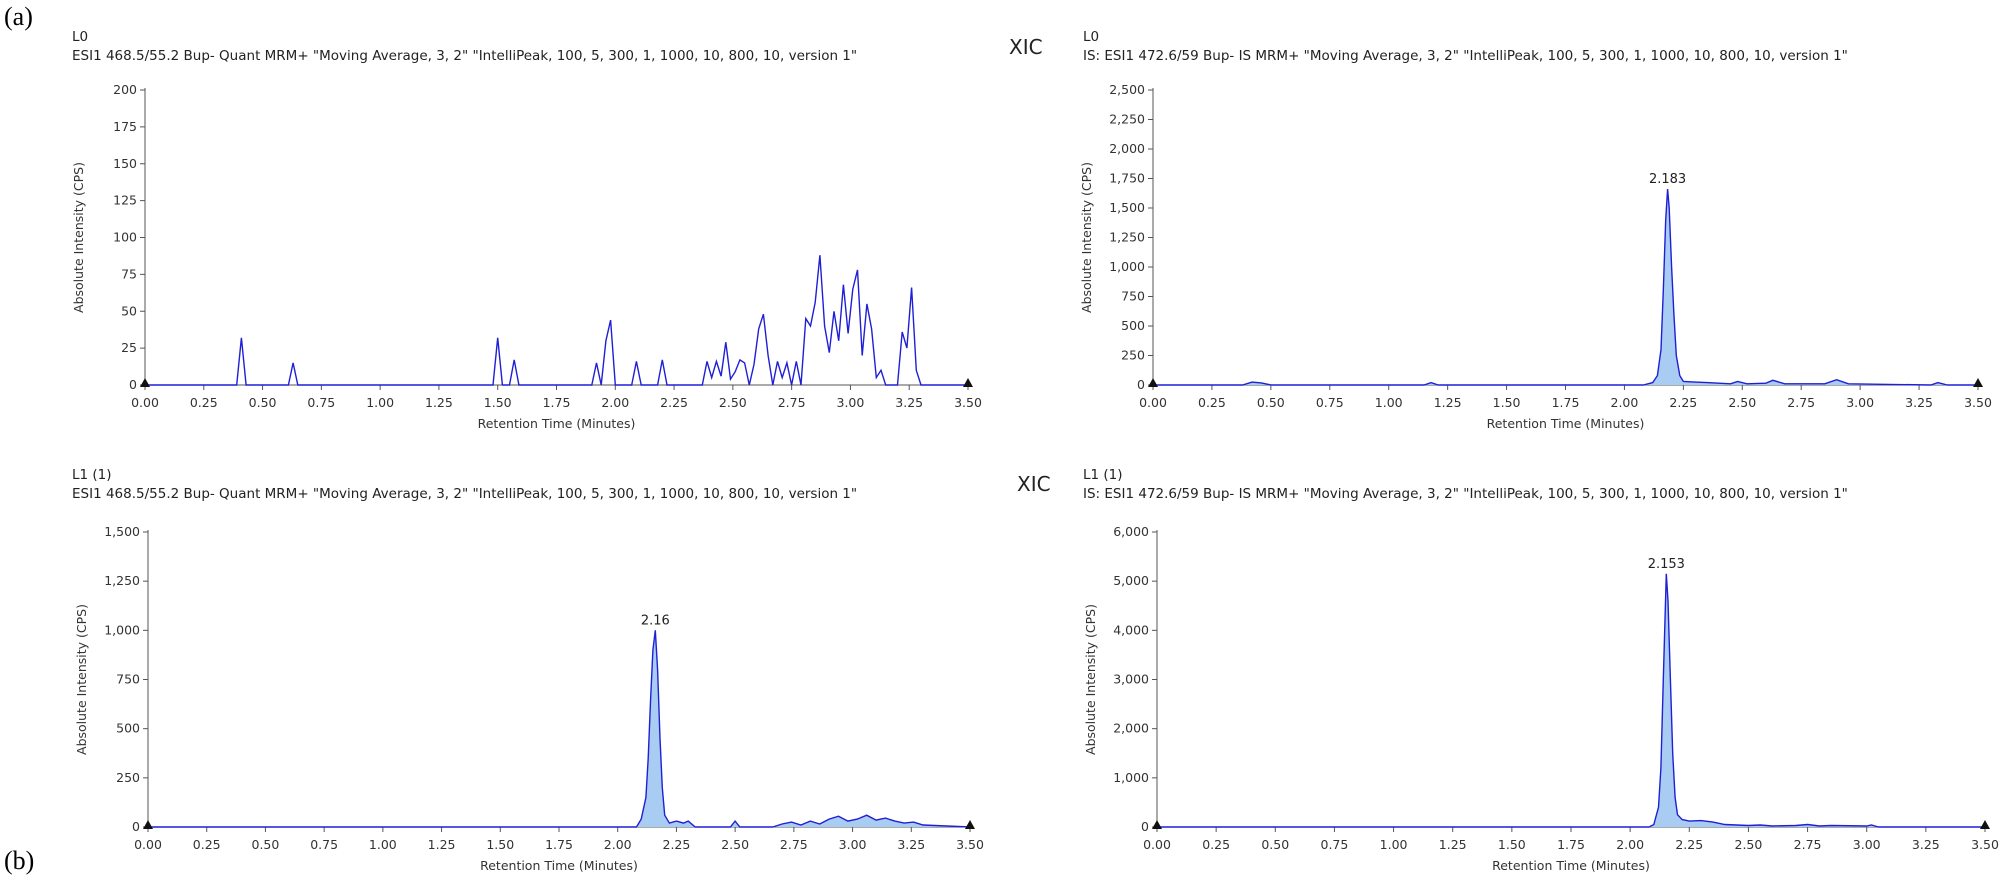 The height and width of the screenshot is (888, 2007). Describe the element at coordinates (1666, 564) in the screenshot. I see `peak-label: 2.153` at that location.